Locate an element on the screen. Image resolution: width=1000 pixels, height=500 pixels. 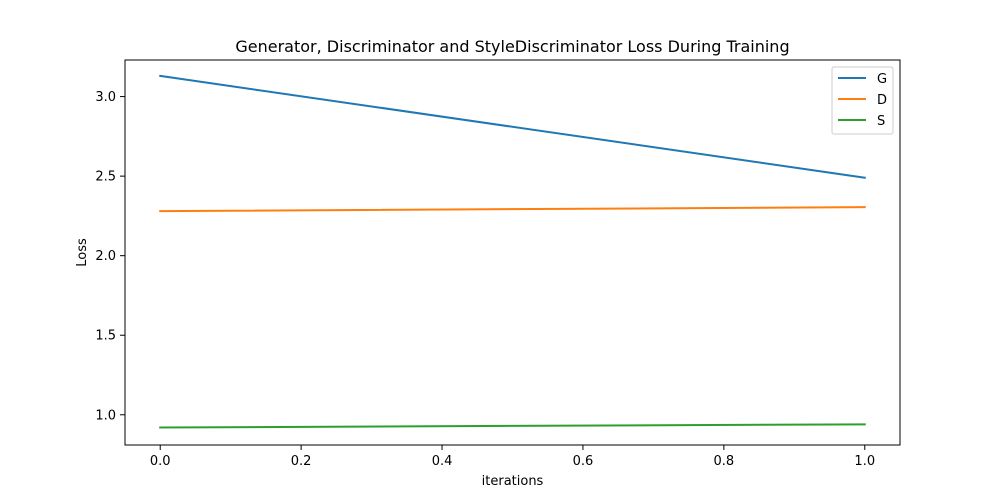
y-axis-ticks: 1.0 1.5 2.0 2.5 3.0 is located at coordinates (110, 256).